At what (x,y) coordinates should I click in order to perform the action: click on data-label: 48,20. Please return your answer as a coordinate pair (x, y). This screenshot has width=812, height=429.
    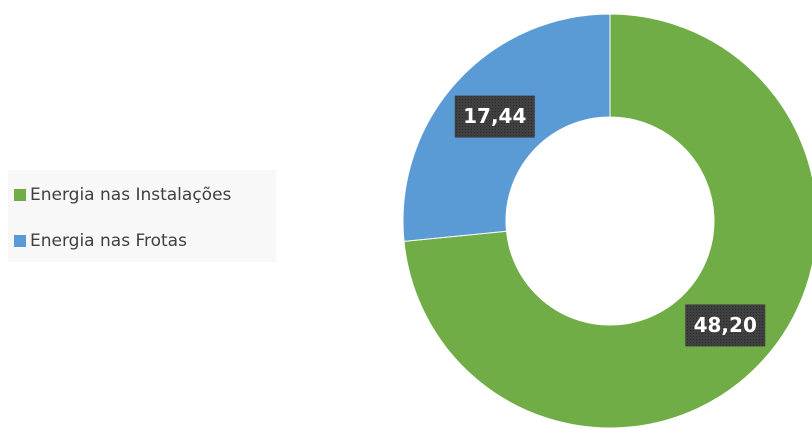
    Looking at the image, I should click on (725, 325).